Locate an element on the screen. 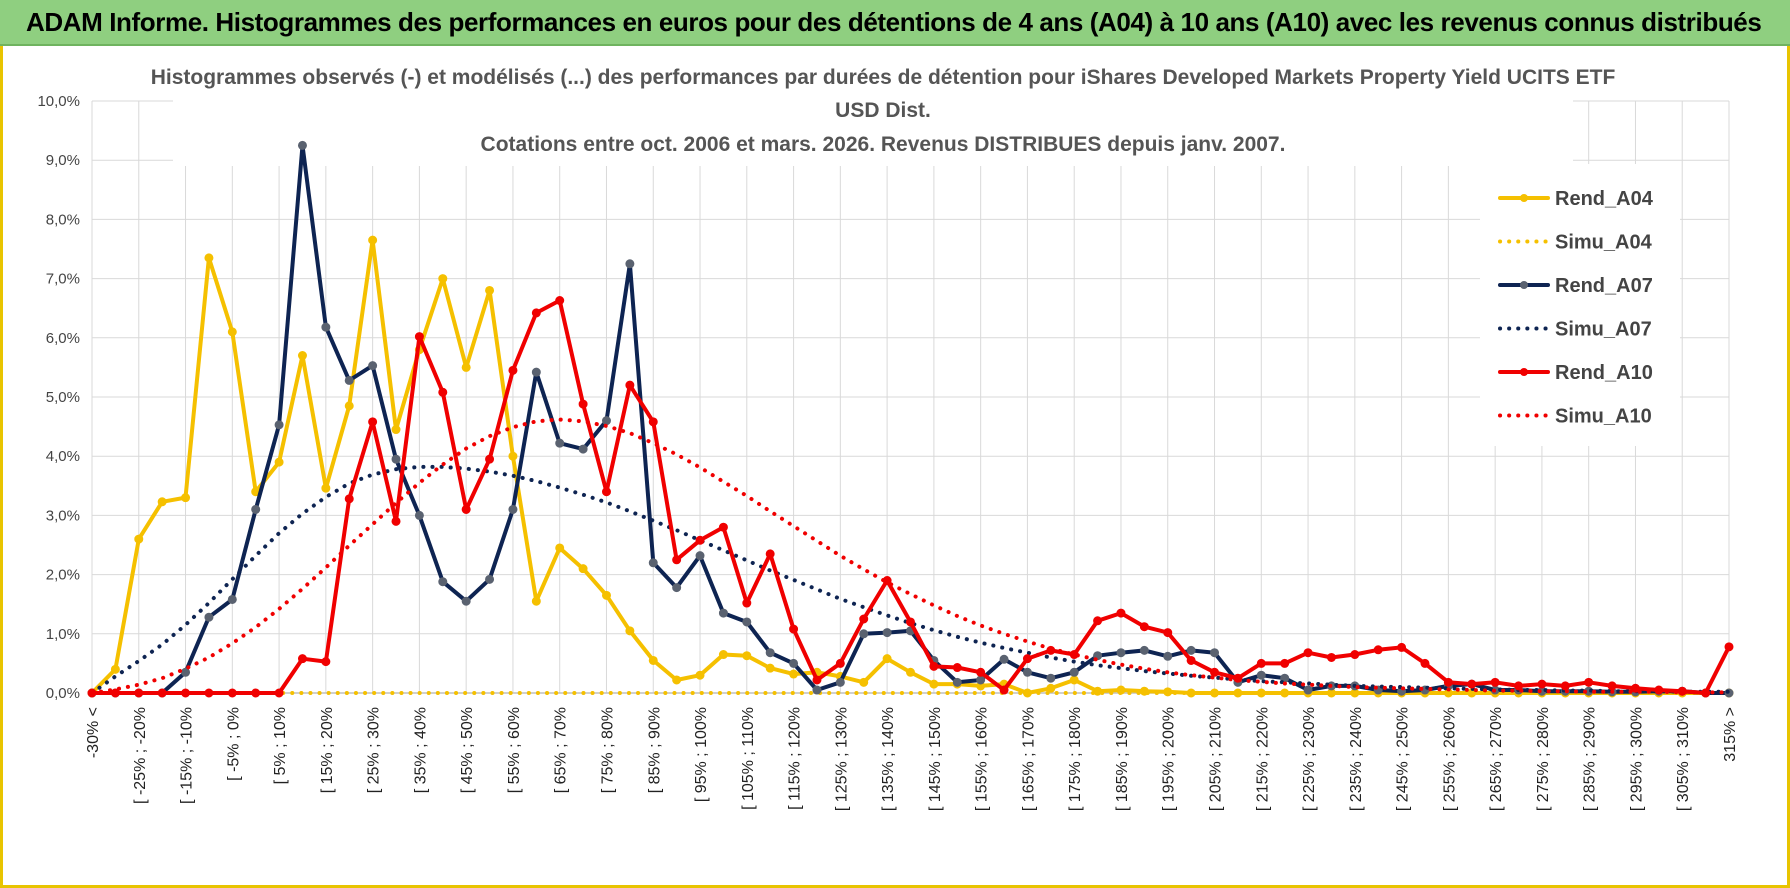  legend-label-rend_a10: Rend_A10 is located at coordinates (1604, 373).